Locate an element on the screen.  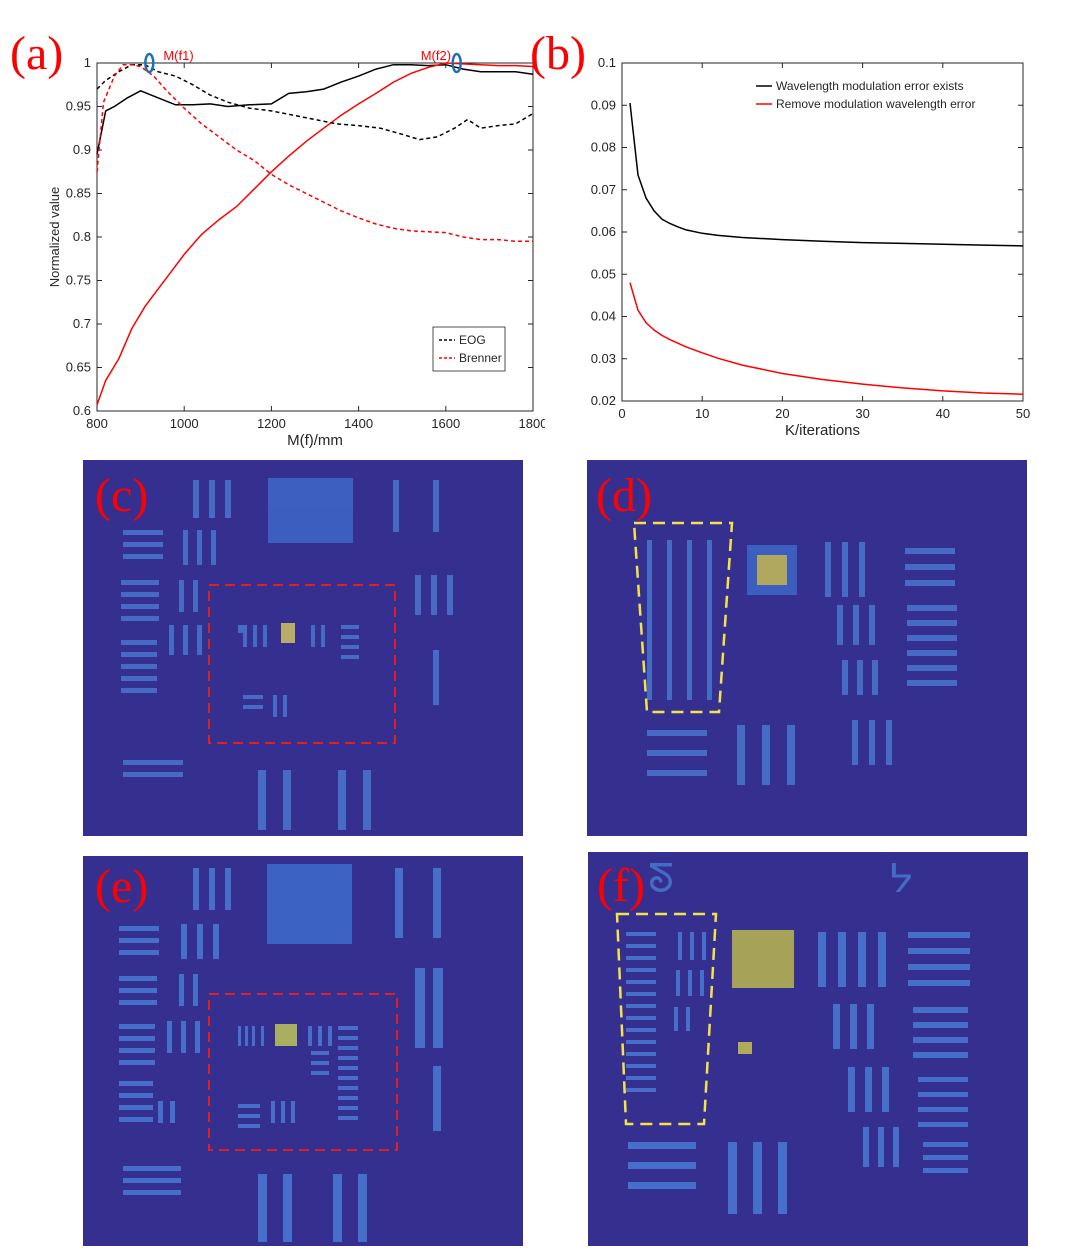
y-tick-label: 0.02 is located at coordinates (603, 400).